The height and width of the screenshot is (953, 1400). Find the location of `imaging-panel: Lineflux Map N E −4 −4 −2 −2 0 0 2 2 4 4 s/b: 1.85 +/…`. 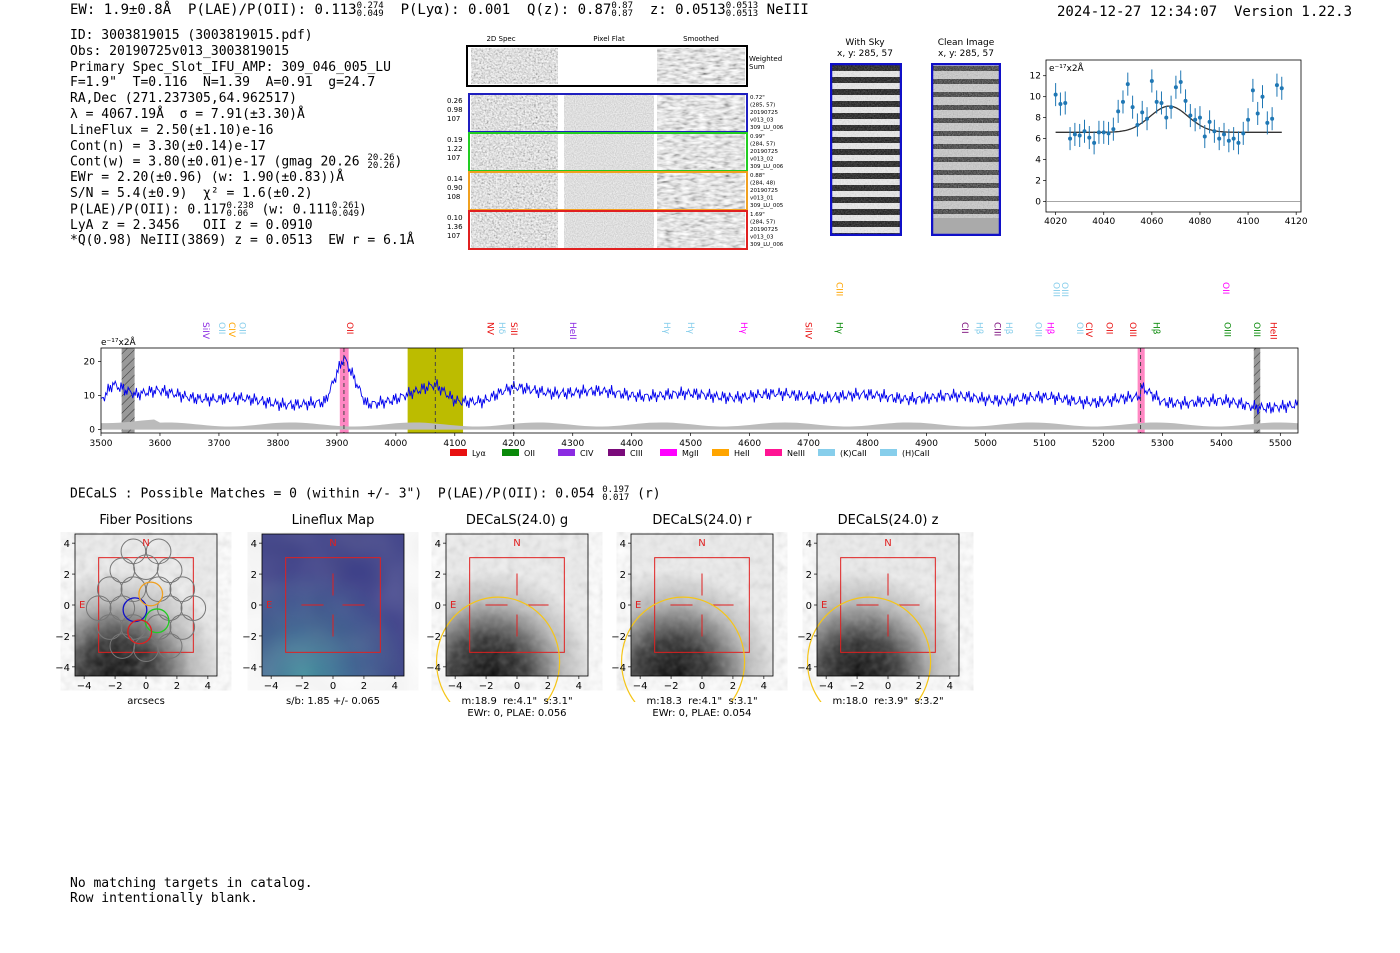

imaging-panel: Lineflux Map N E −4 −4 −2 −2 0 0 2 2 4 4 s/b: 1.85 +/… is located at coordinates (325, 617).